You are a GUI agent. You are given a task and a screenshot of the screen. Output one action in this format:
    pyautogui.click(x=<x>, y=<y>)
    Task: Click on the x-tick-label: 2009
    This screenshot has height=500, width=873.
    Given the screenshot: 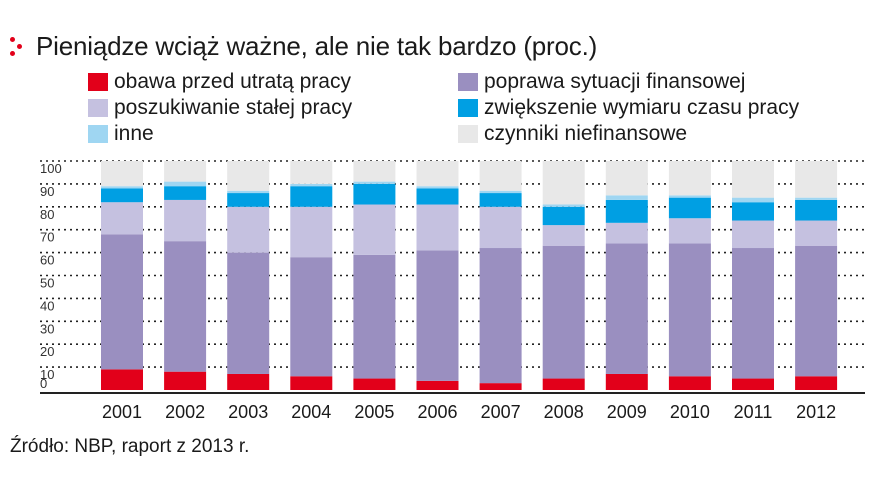 What is the action you would take?
    pyautogui.click(x=627, y=412)
    